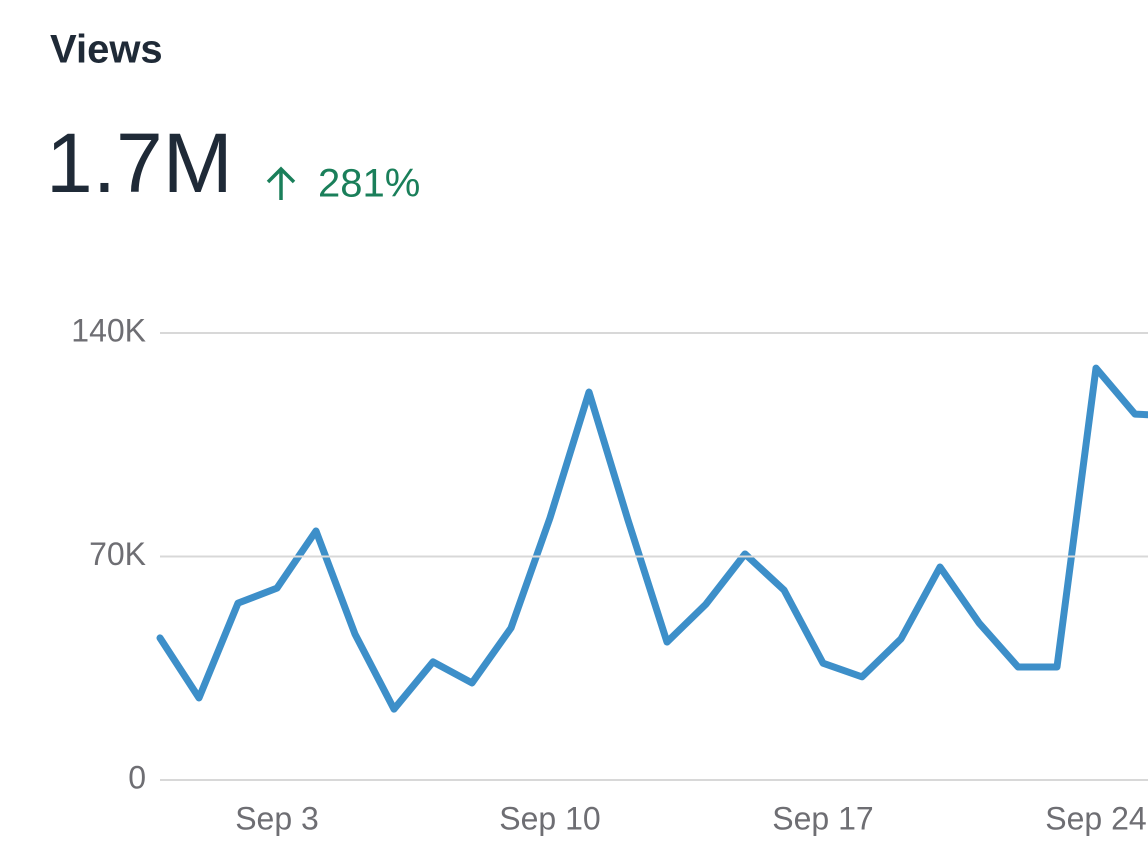  Describe the element at coordinates (137, 777) in the screenshot. I see `y-tick-label: 0` at that location.